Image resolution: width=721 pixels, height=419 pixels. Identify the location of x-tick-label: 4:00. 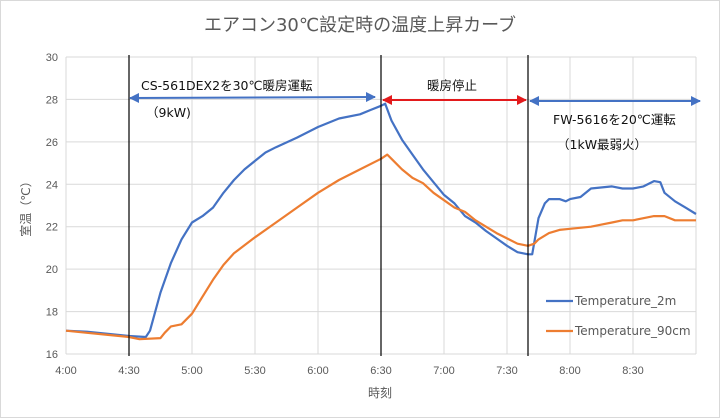
(65, 371).